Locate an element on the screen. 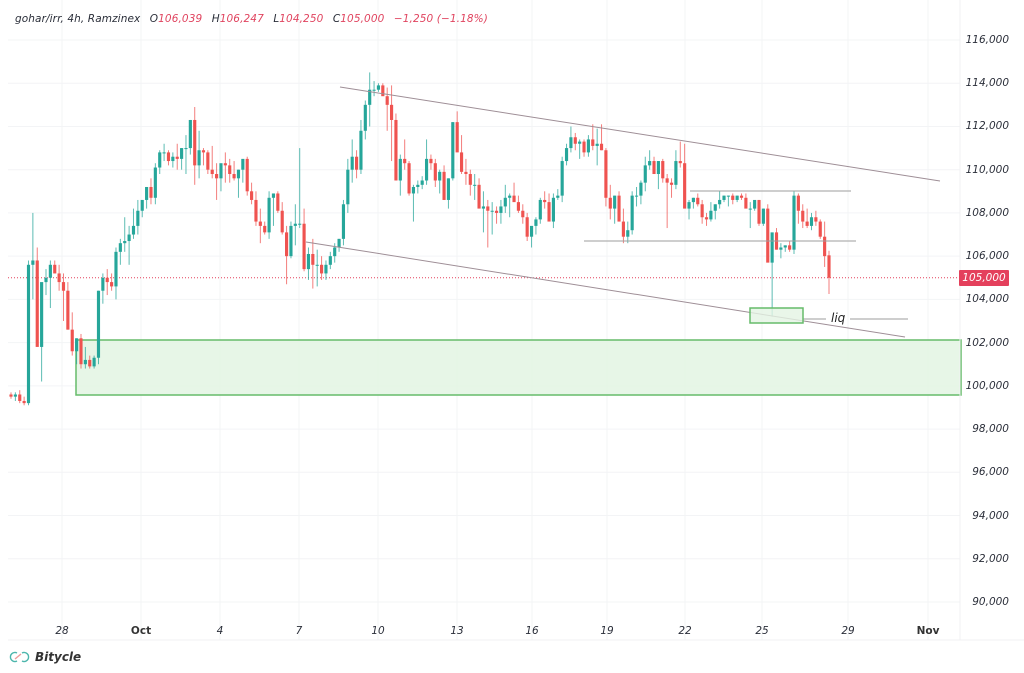 This screenshot has width=1024, height=673. price-tick-label: 108,000 is located at coordinates (987, 212).